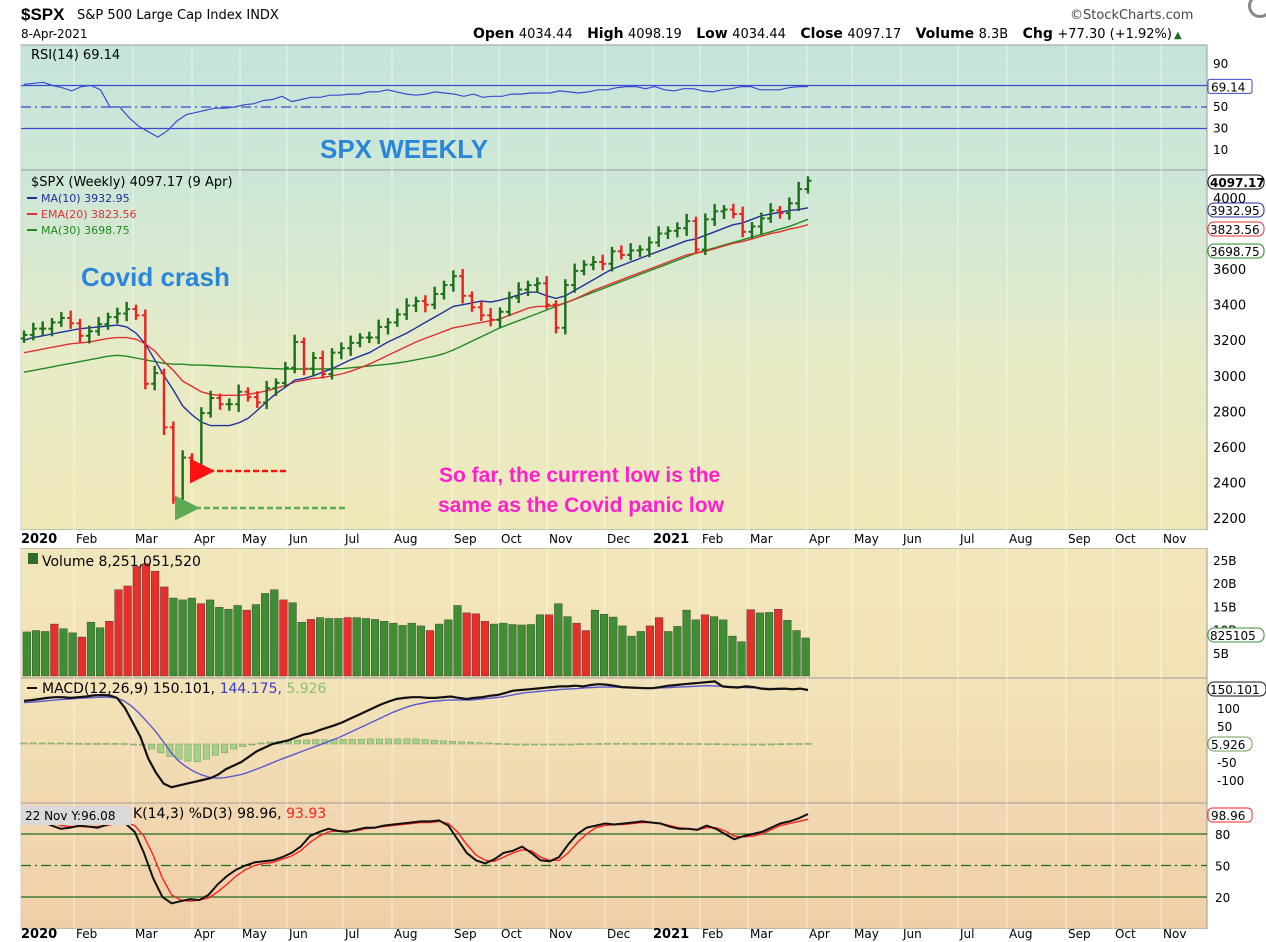  What do you see at coordinates (75, 55) in the screenshot?
I see `rsi-title: RSI(14) 69.14` at bounding box center [75, 55].